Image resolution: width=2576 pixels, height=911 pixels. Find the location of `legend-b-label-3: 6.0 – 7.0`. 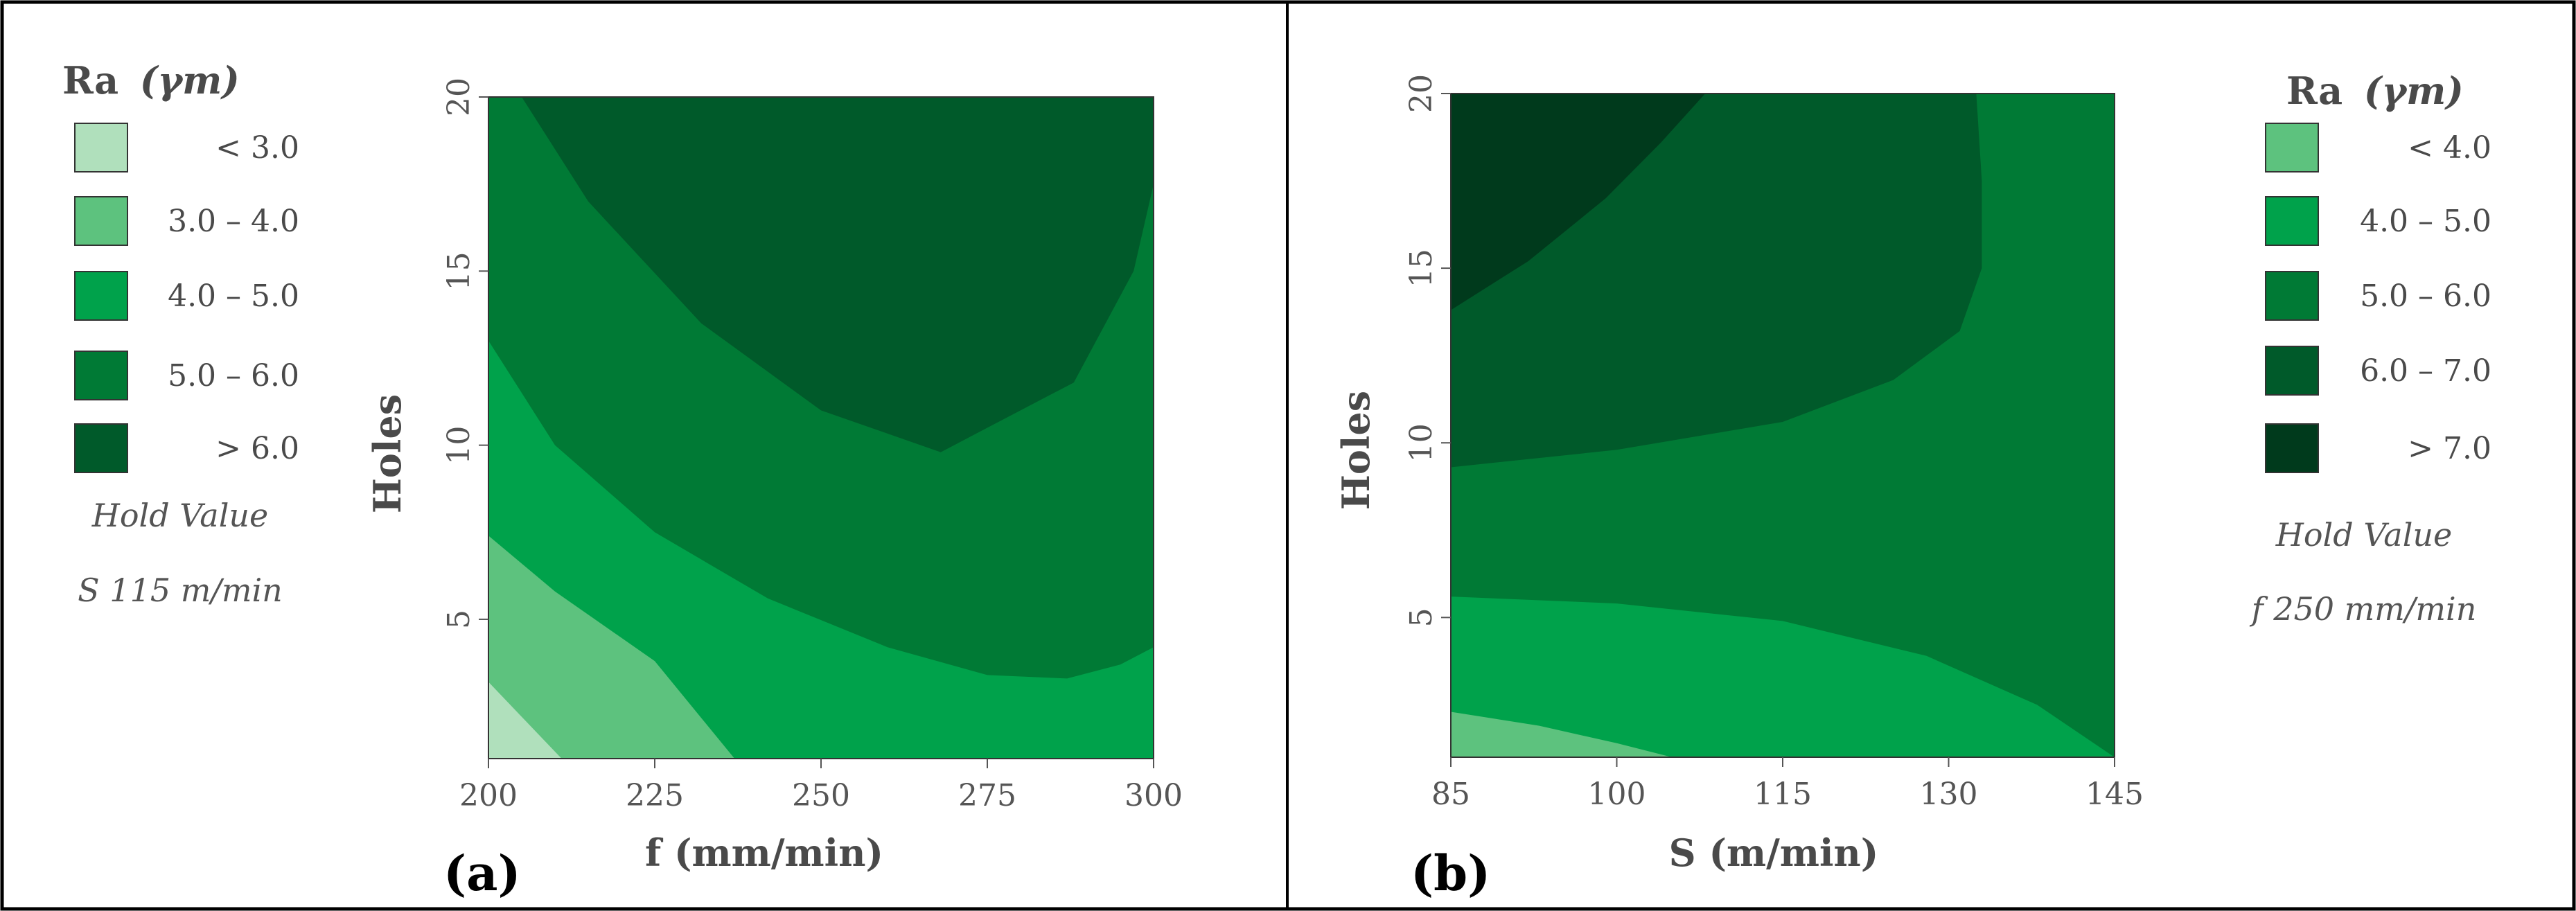

legend-b-label-3: 6.0 – 7.0 is located at coordinates (2425, 371).